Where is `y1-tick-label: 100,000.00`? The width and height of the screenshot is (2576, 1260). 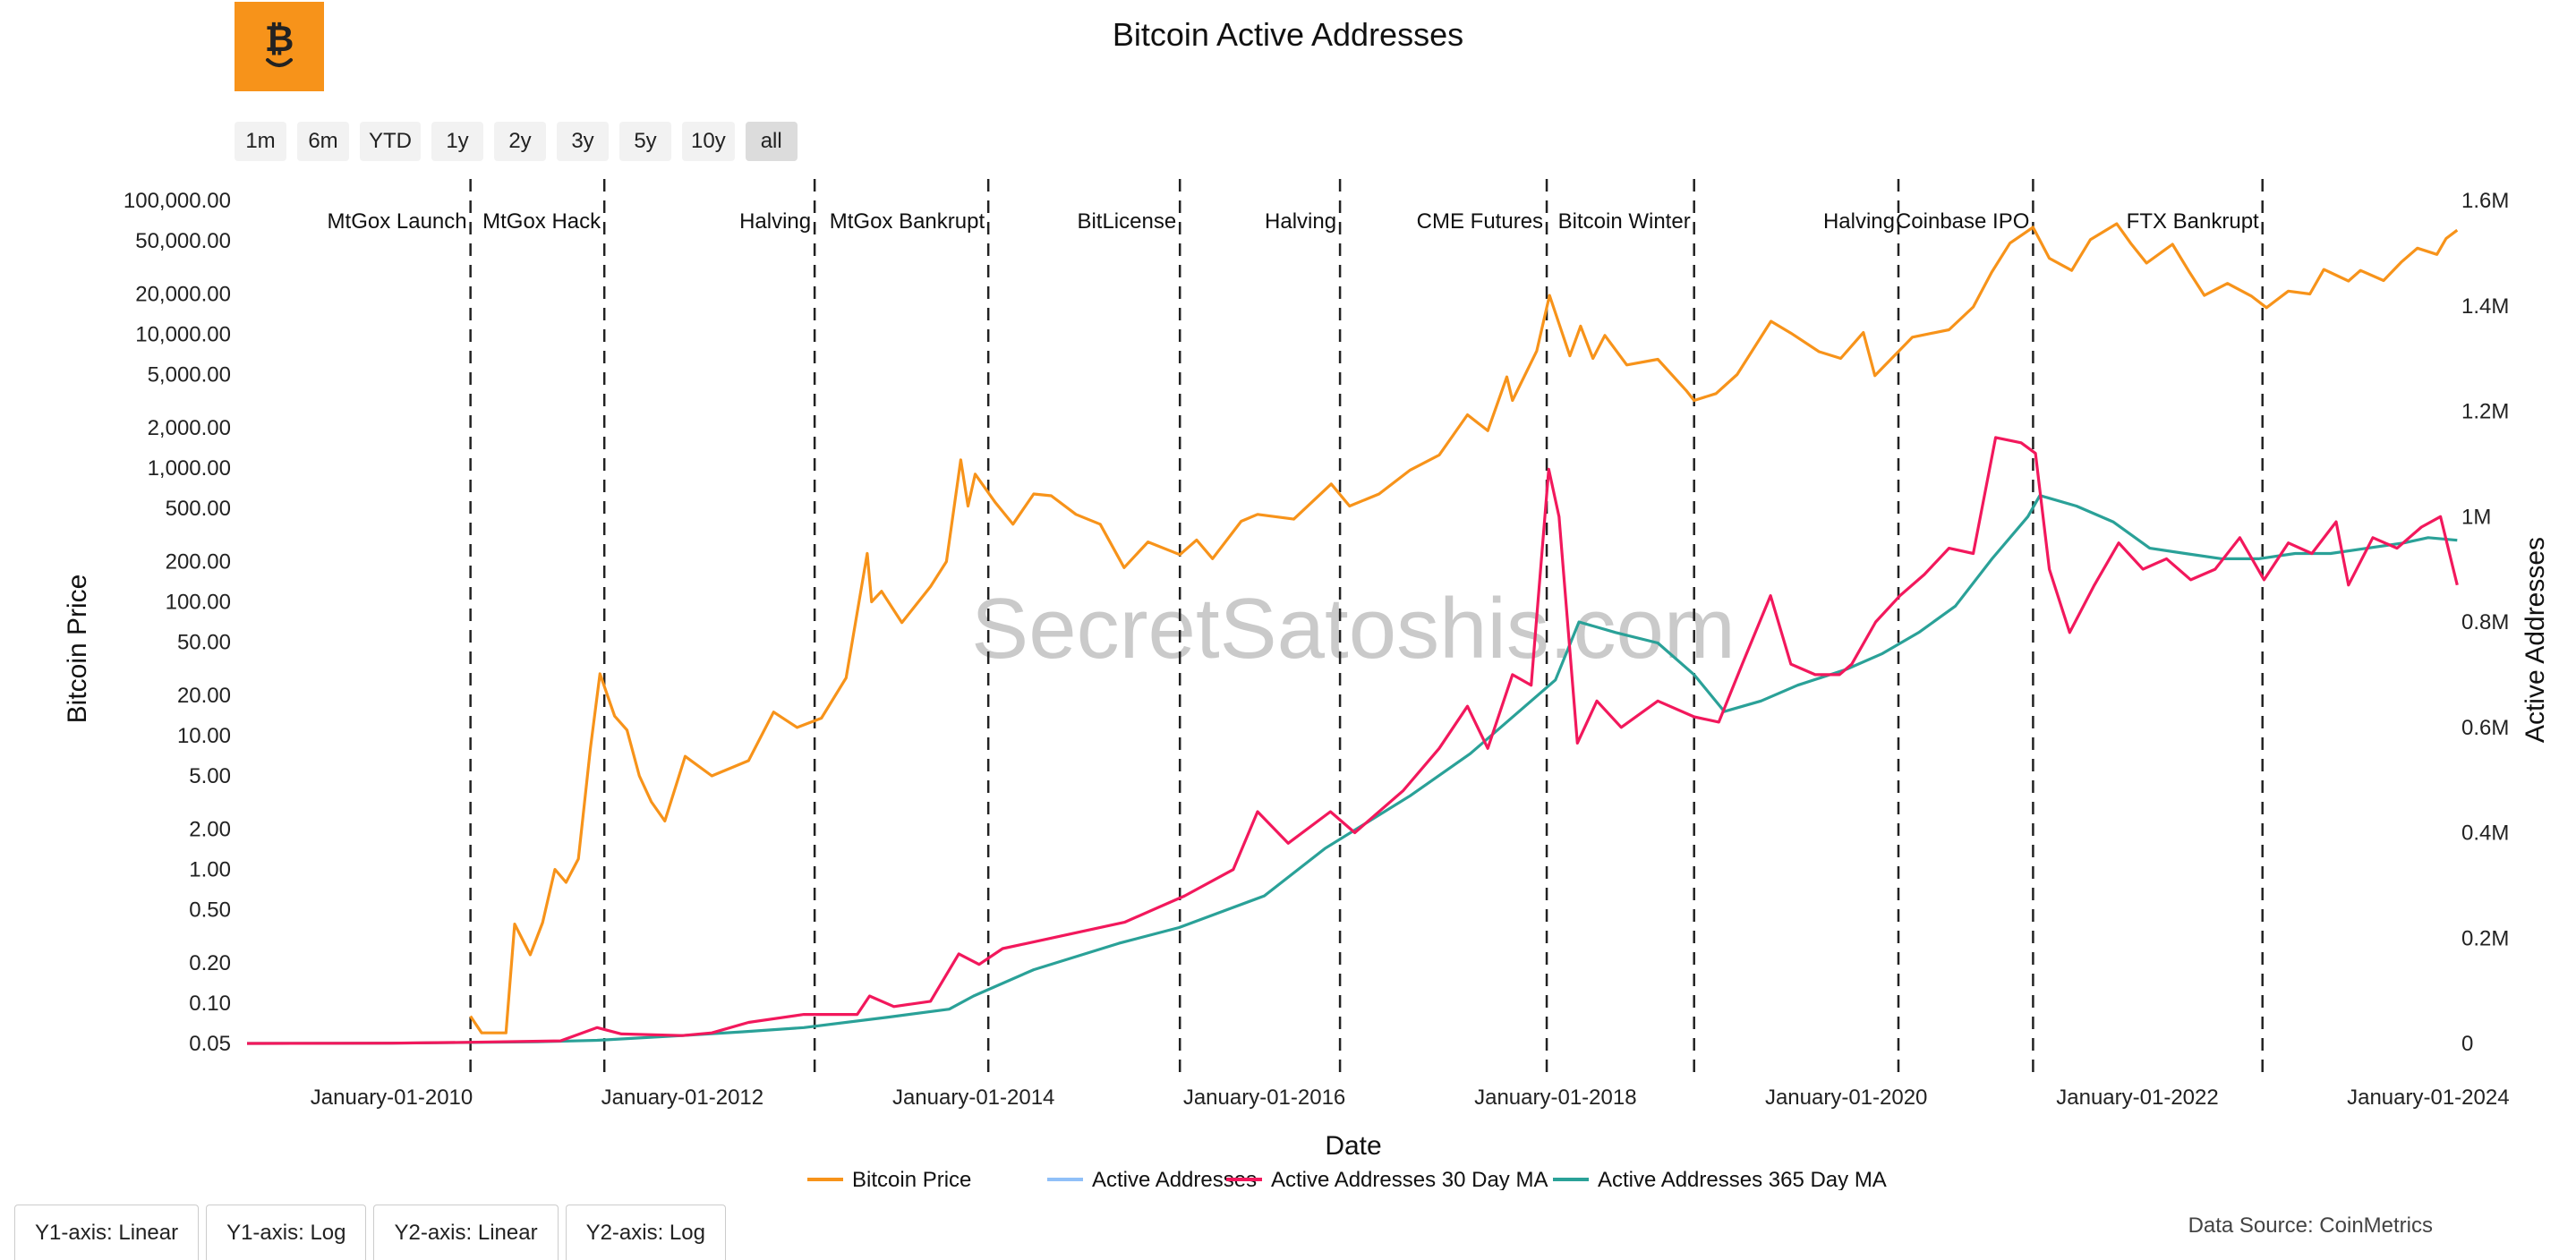
y1-tick-label: 100,000.00 is located at coordinates (177, 201).